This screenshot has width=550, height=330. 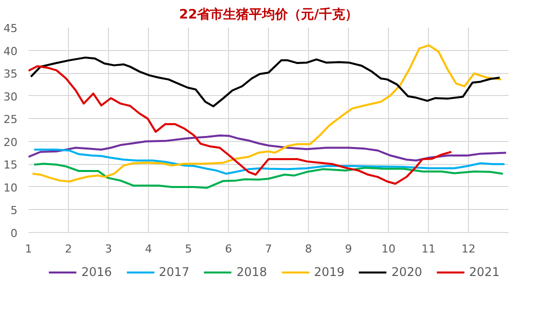 What do you see at coordinates (174, 272) in the screenshot?
I see `legend-label: 2017` at bounding box center [174, 272].